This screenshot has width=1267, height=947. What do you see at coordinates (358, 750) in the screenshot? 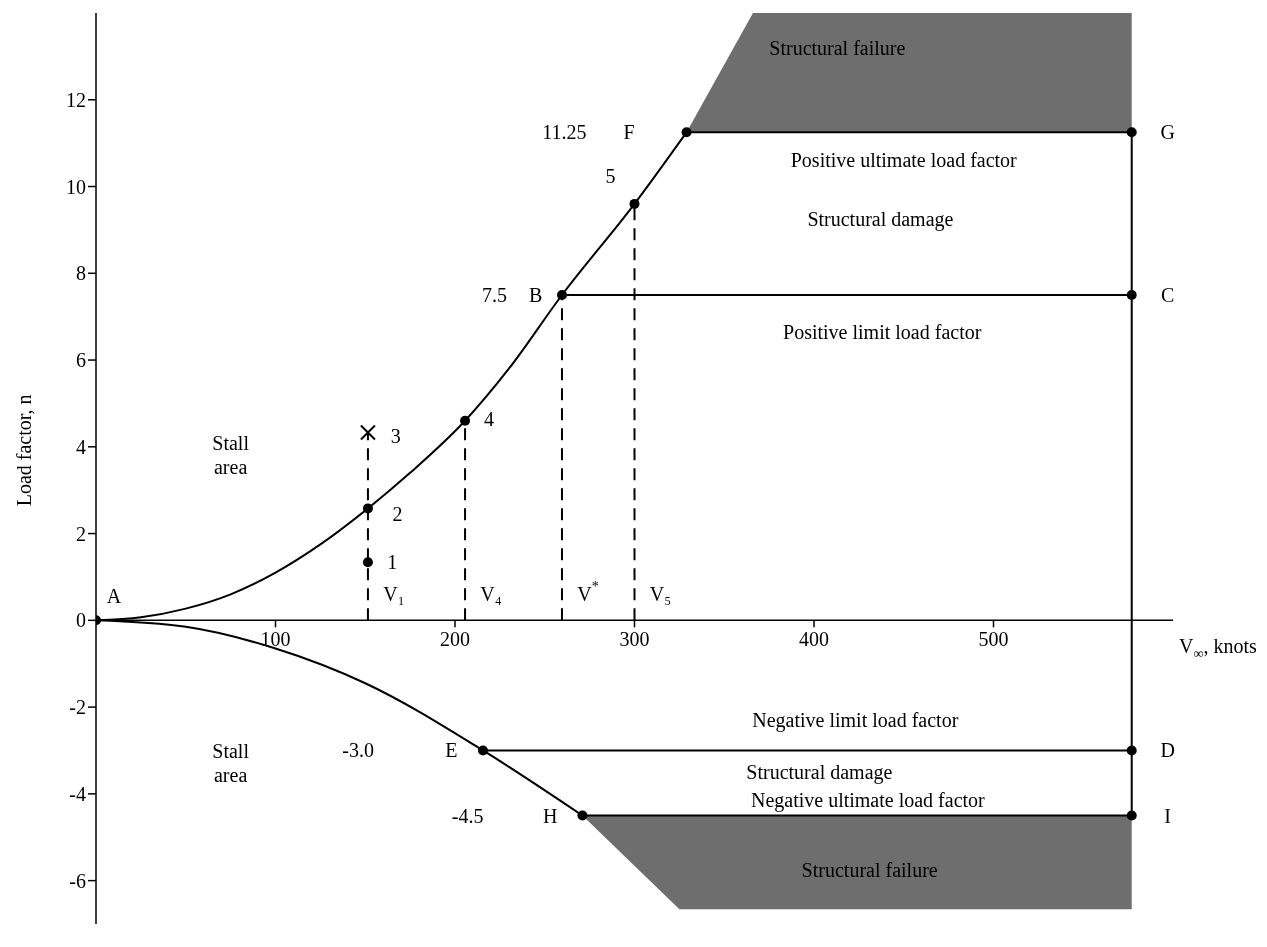
I see `annotation: -3.0` at bounding box center [358, 750].